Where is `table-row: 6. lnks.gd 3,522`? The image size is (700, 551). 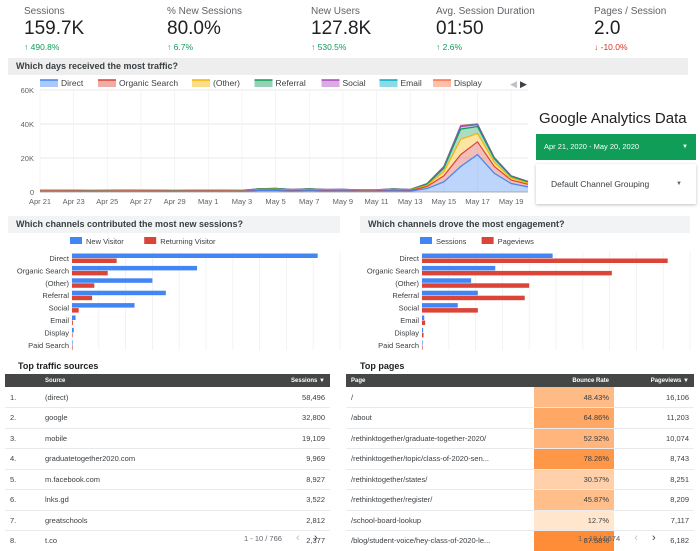 table-row: 6. lnks.gd 3,522 is located at coordinates (167, 500).